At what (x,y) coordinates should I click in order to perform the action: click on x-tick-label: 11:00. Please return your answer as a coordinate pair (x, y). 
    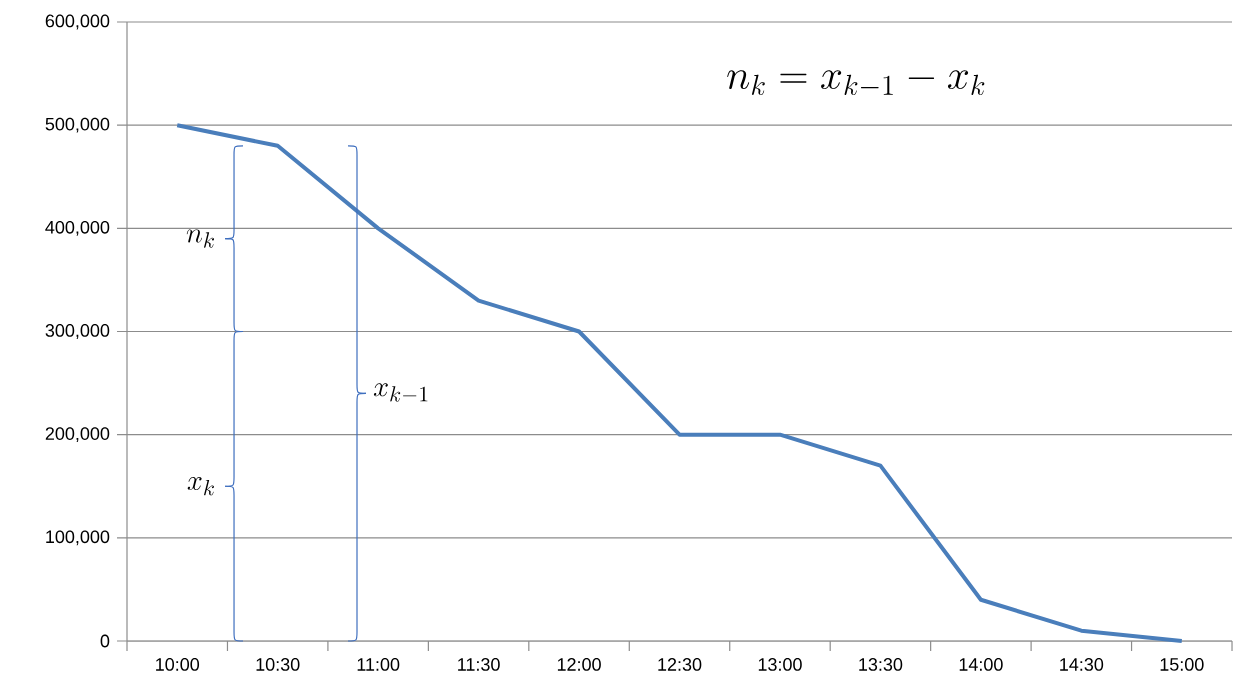
    Looking at the image, I should click on (378, 664).